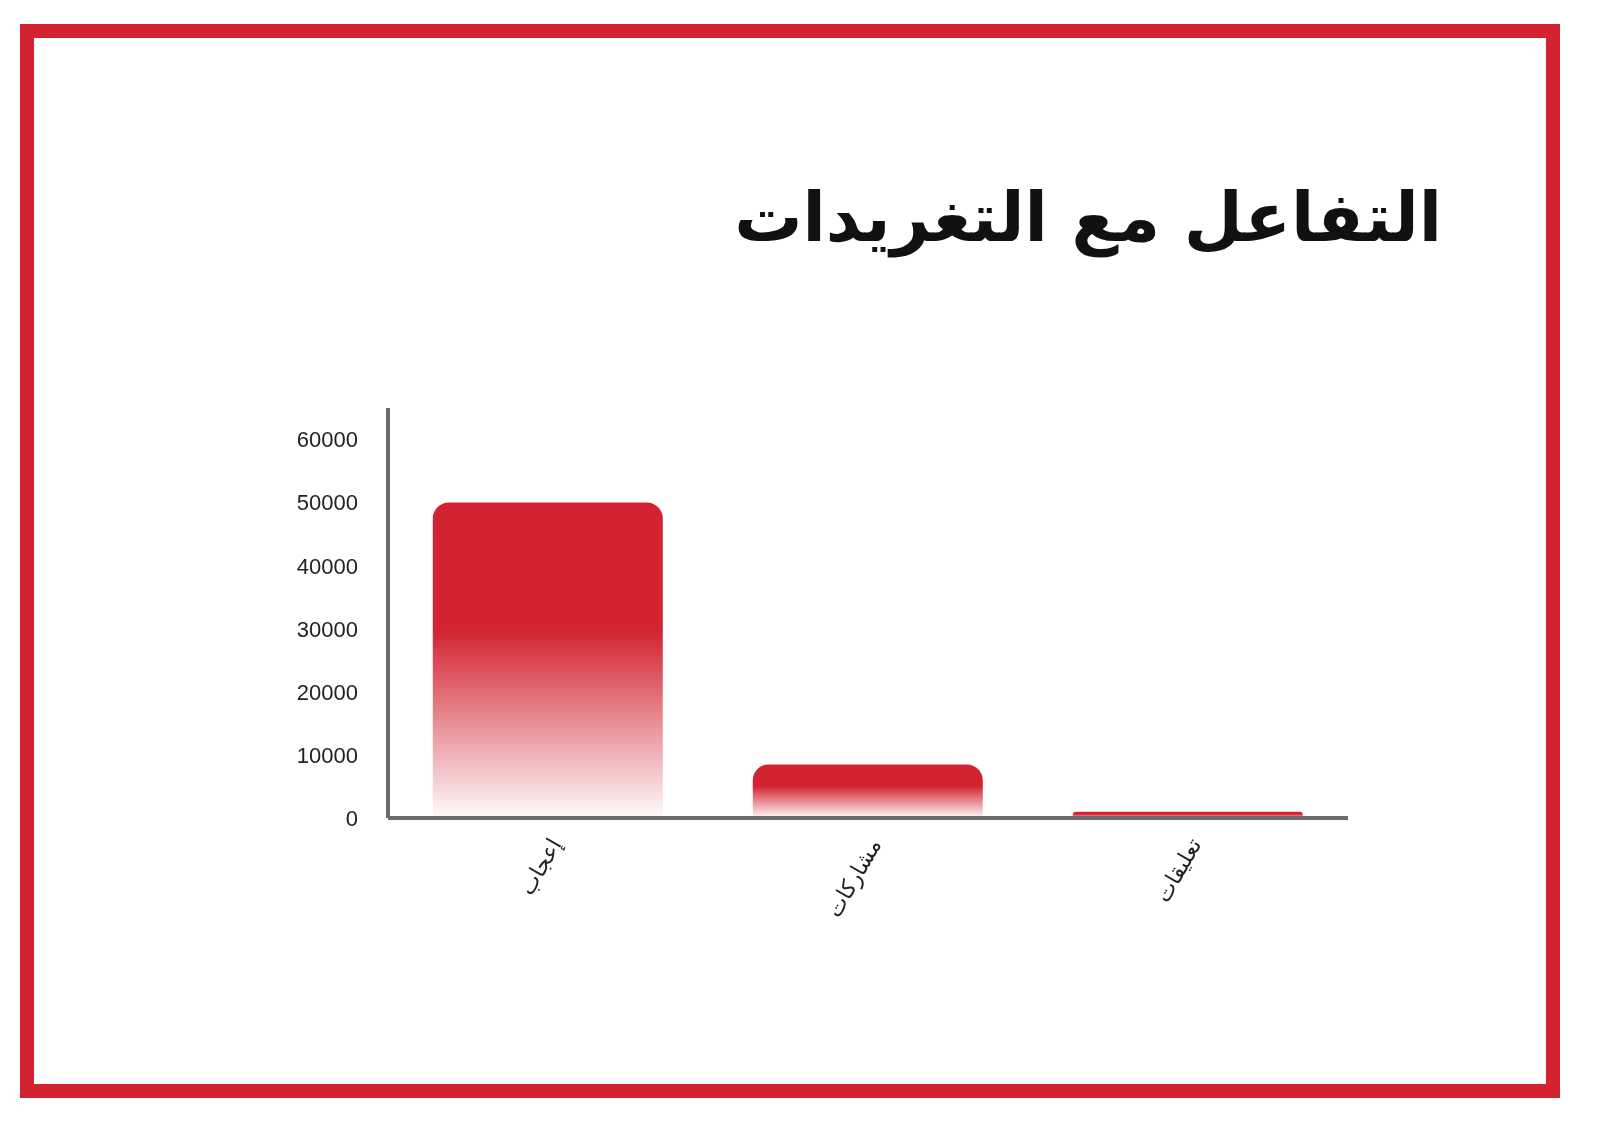 This screenshot has height=1131, width=1600. What do you see at coordinates (351, 818) in the screenshot?
I see `y-tick-label: 0` at bounding box center [351, 818].